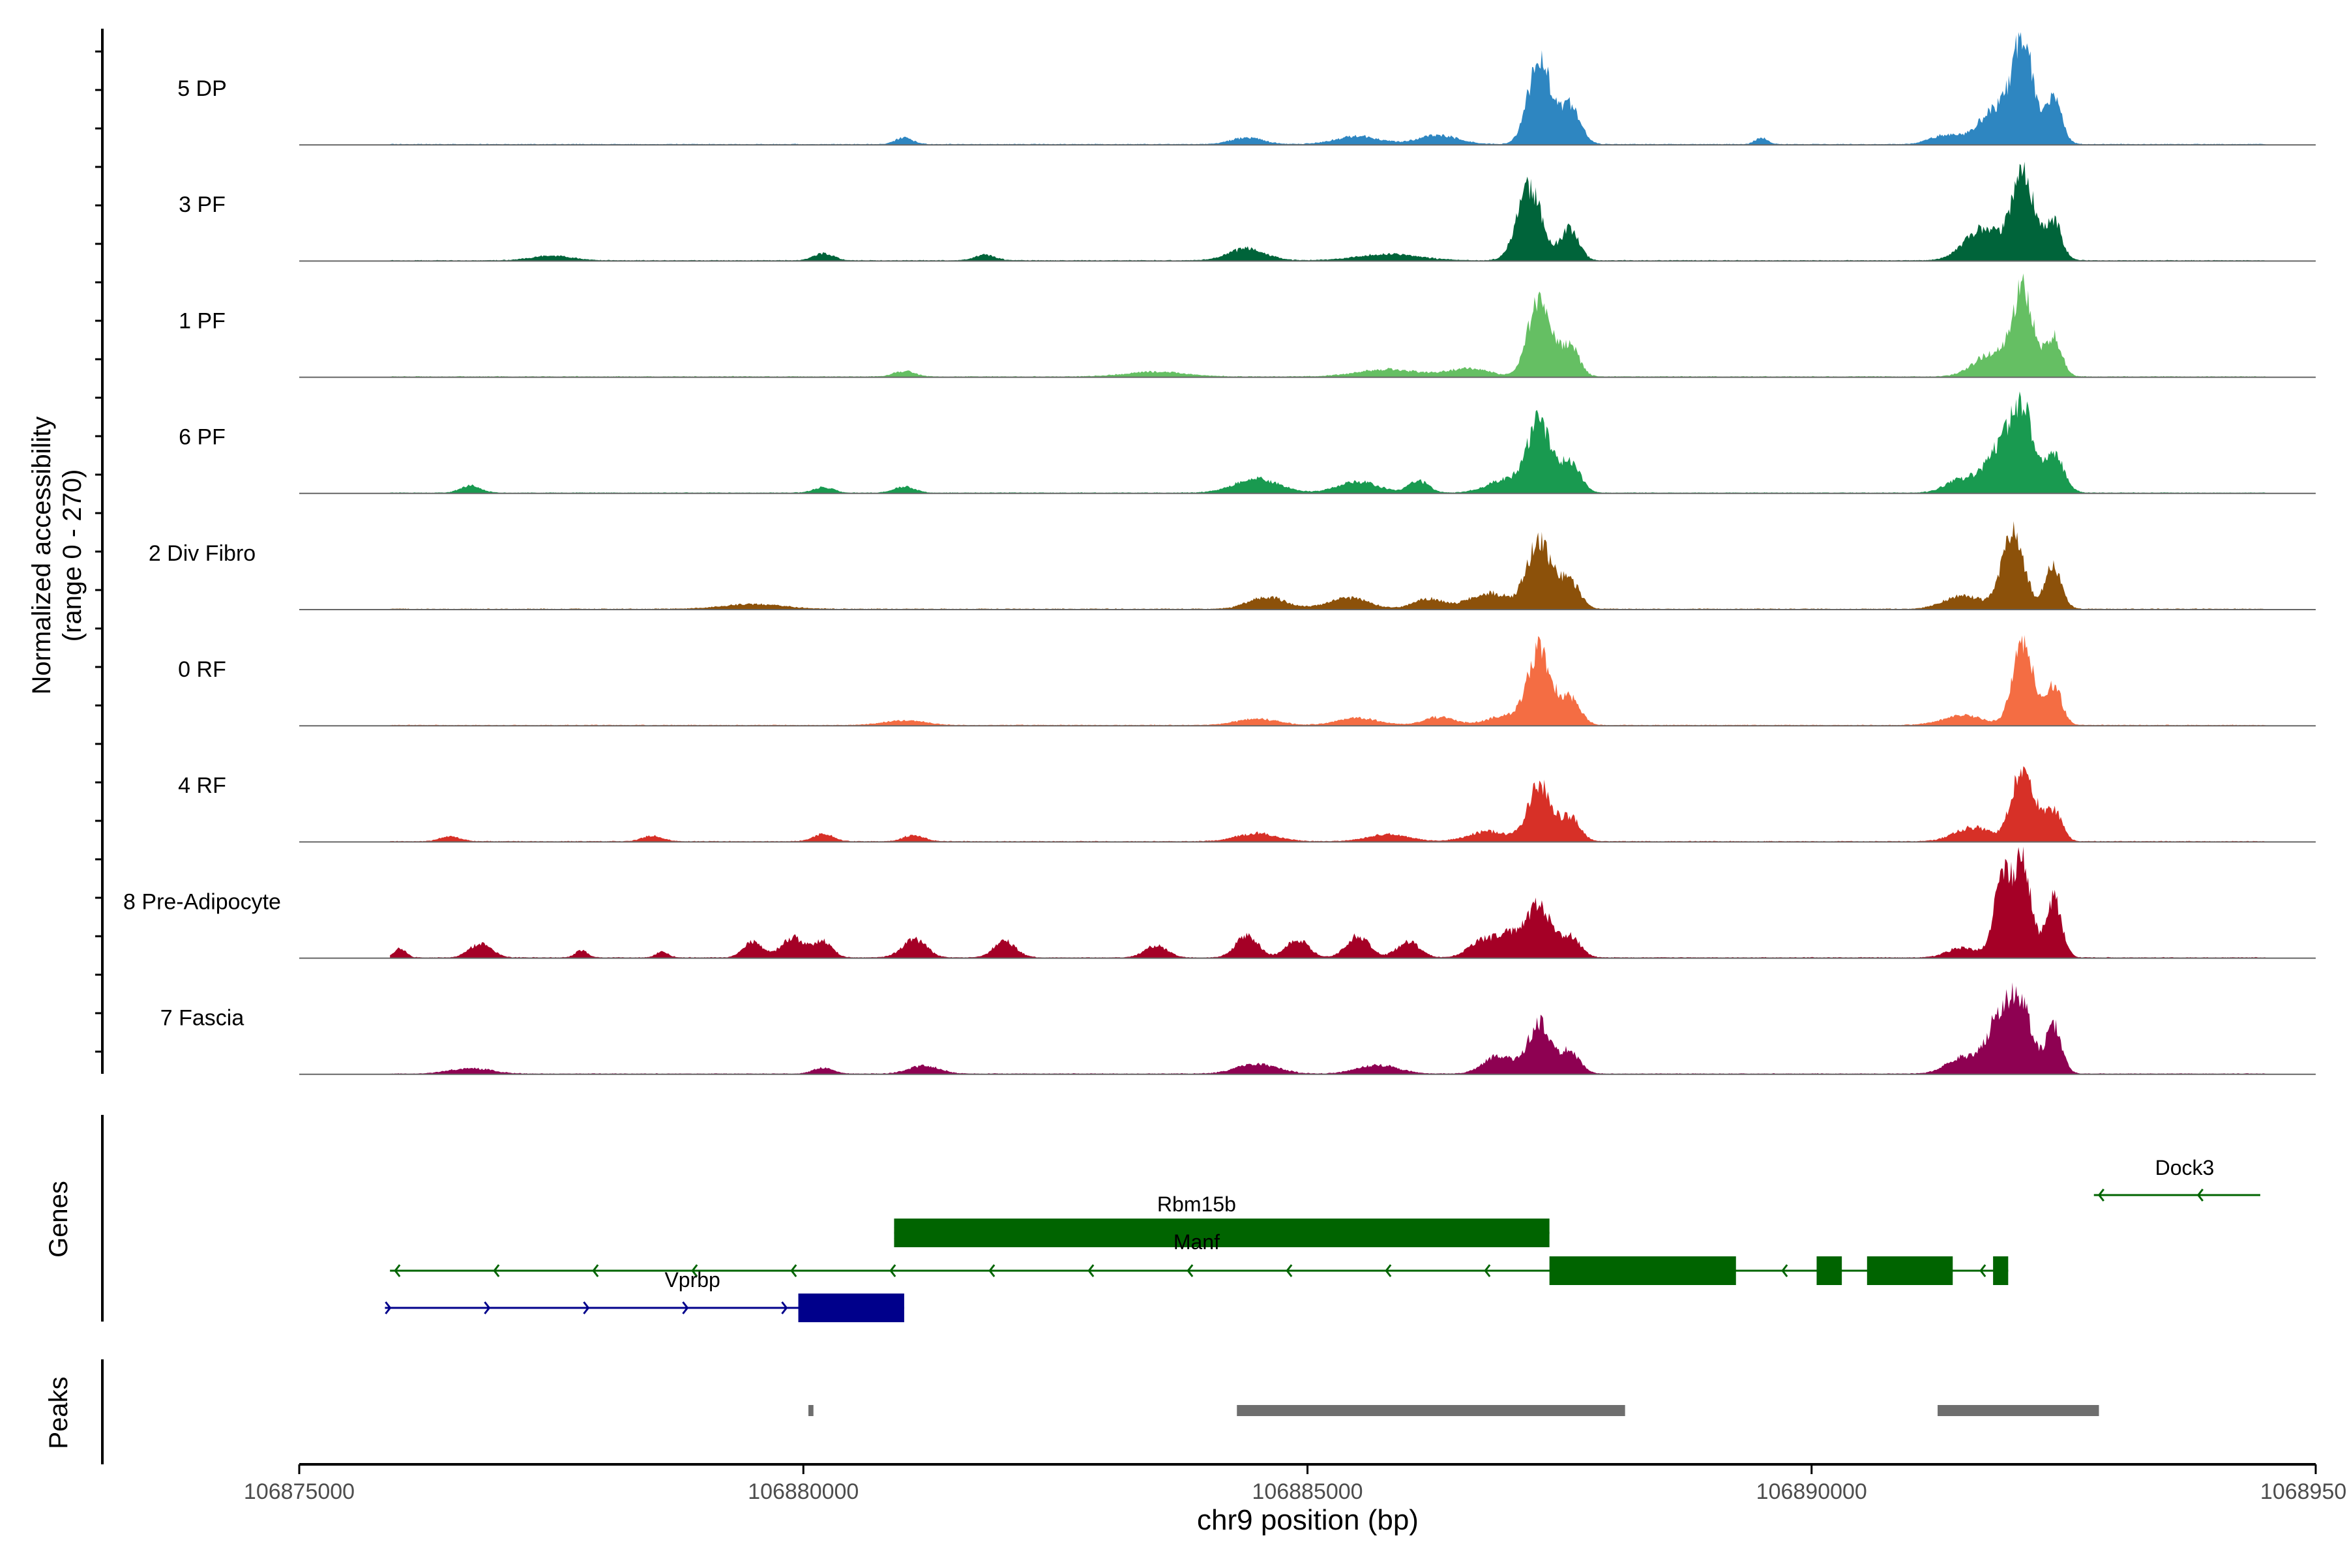 This screenshot has width=2347, height=1568. I want to click on peak-track, so click(1453, 1410).